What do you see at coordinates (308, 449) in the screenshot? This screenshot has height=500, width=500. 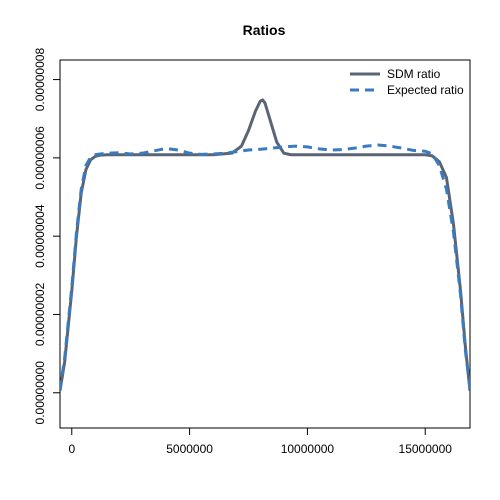 I see `x-tick-label: 10000000` at bounding box center [308, 449].